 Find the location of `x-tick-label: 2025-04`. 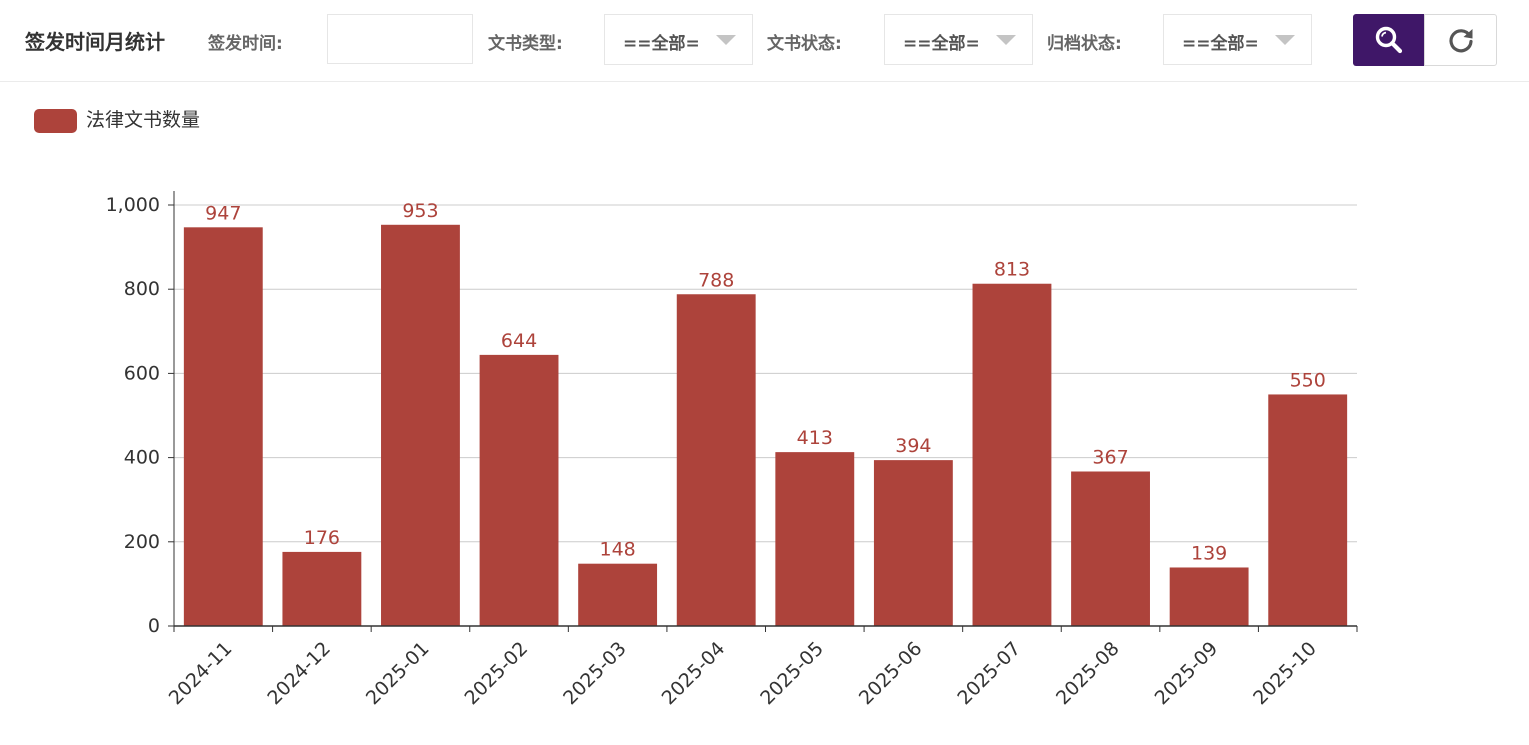

x-tick-label: 2025-04 is located at coordinates (694, 674).